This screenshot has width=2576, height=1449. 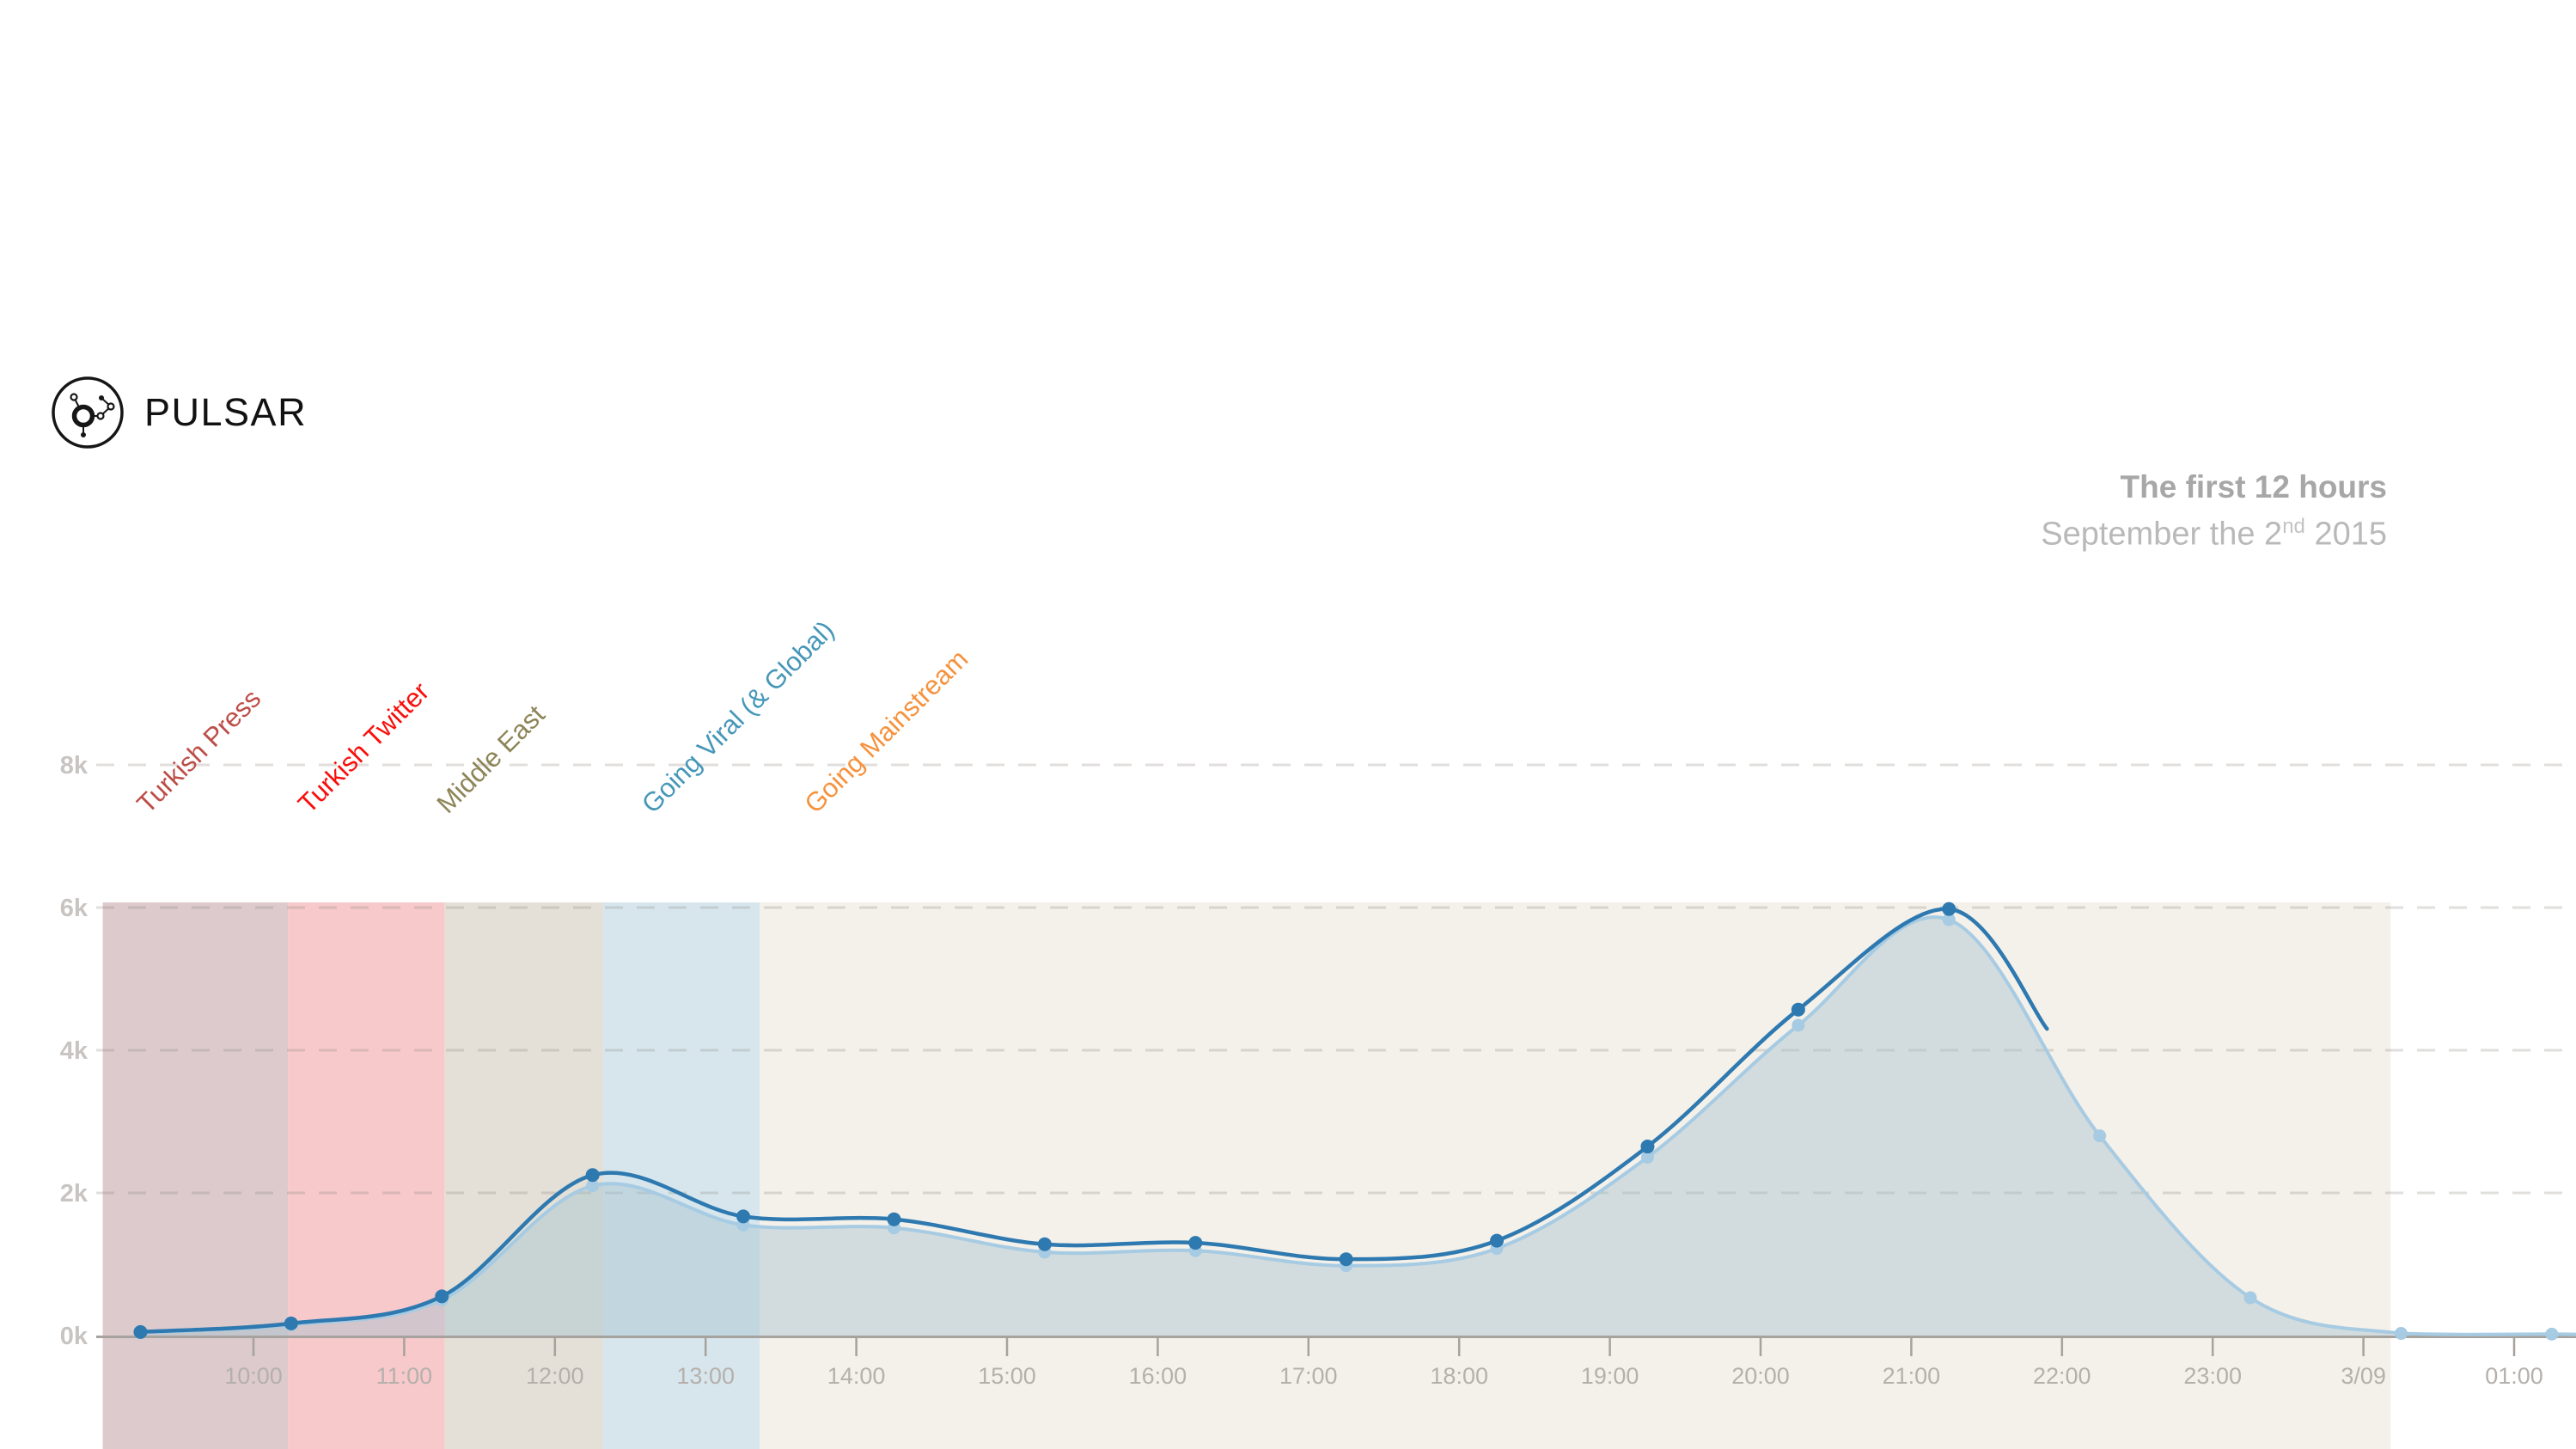 What do you see at coordinates (2062, 1376) in the screenshot?
I see `x-tick-label: 22:00` at bounding box center [2062, 1376].